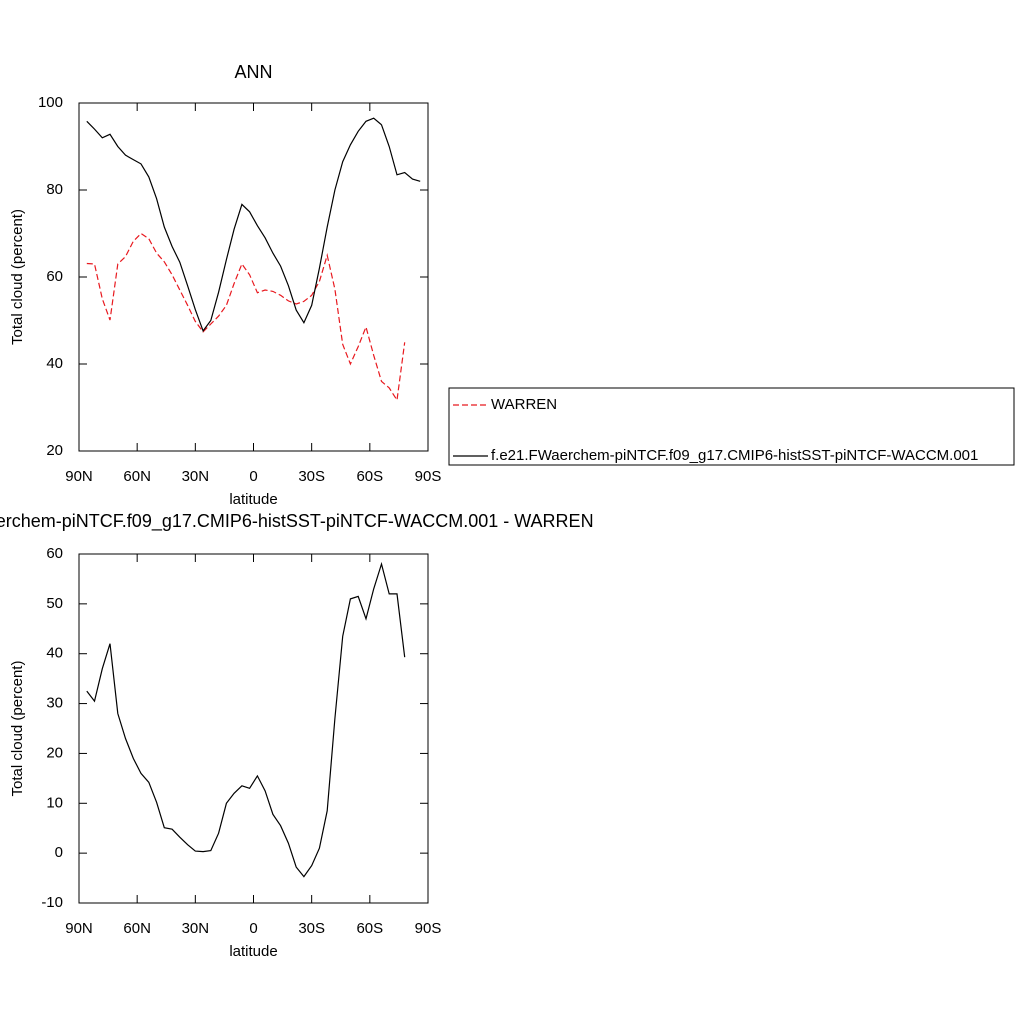 The width and height of the screenshot is (1024, 1024). I want to click on legend-box, so click(731, 426).